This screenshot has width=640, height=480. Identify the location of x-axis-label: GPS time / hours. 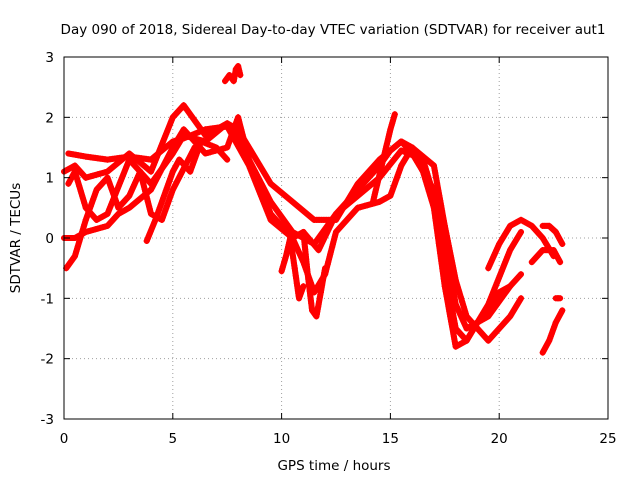
(333, 466).